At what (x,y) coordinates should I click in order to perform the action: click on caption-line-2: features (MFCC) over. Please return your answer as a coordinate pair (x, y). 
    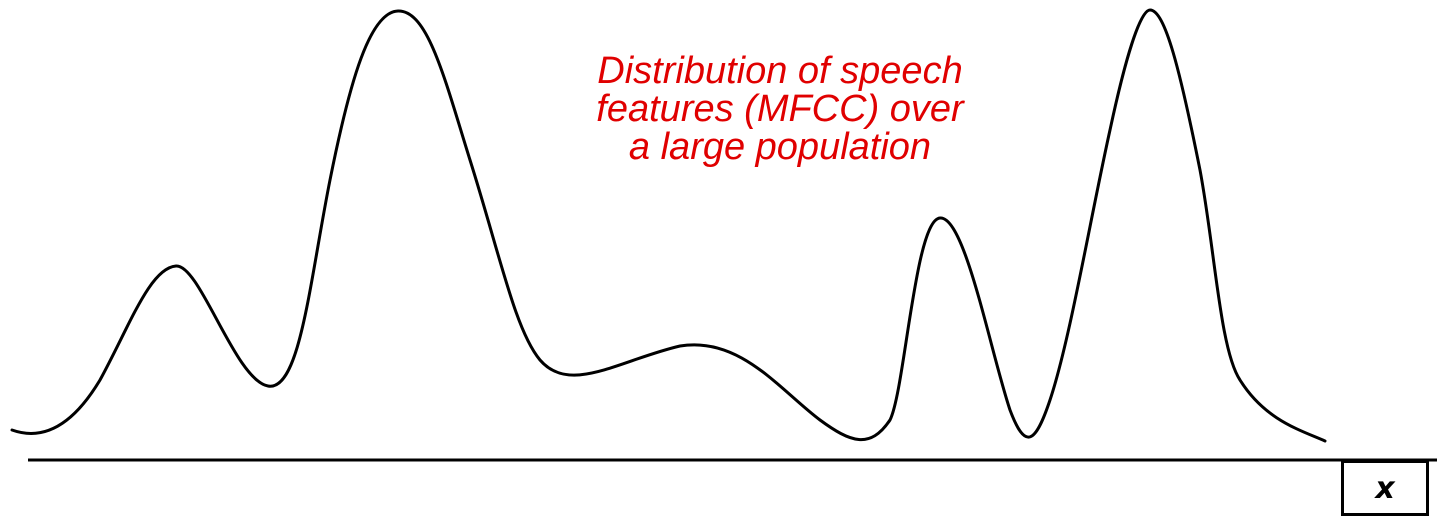
    Looking at the image, I should click on (780, 109).